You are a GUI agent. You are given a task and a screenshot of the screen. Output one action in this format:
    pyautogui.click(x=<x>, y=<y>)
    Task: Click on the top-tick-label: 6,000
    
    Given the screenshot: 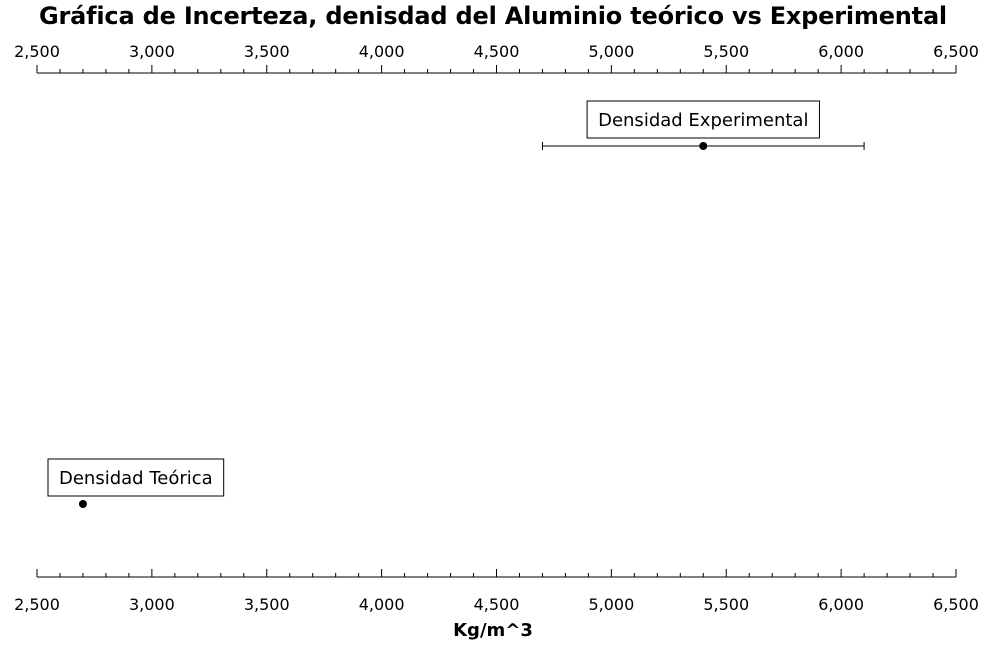 What is the action you would take?
    pyautogui.click(x=841, y=51)
    